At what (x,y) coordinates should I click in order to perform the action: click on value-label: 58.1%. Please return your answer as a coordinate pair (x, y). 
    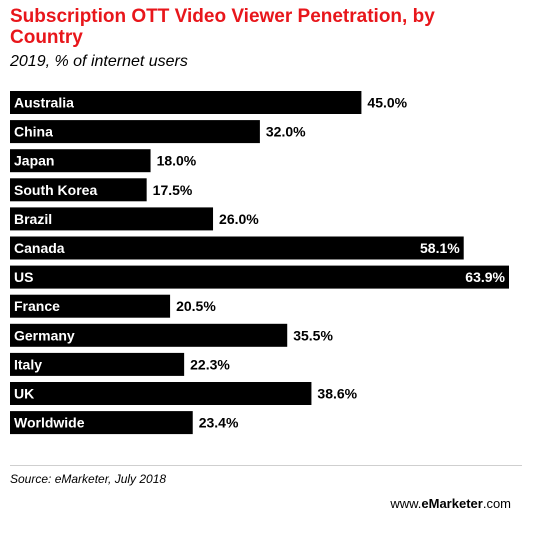
    Looking at the image, I should click on (440, 248).